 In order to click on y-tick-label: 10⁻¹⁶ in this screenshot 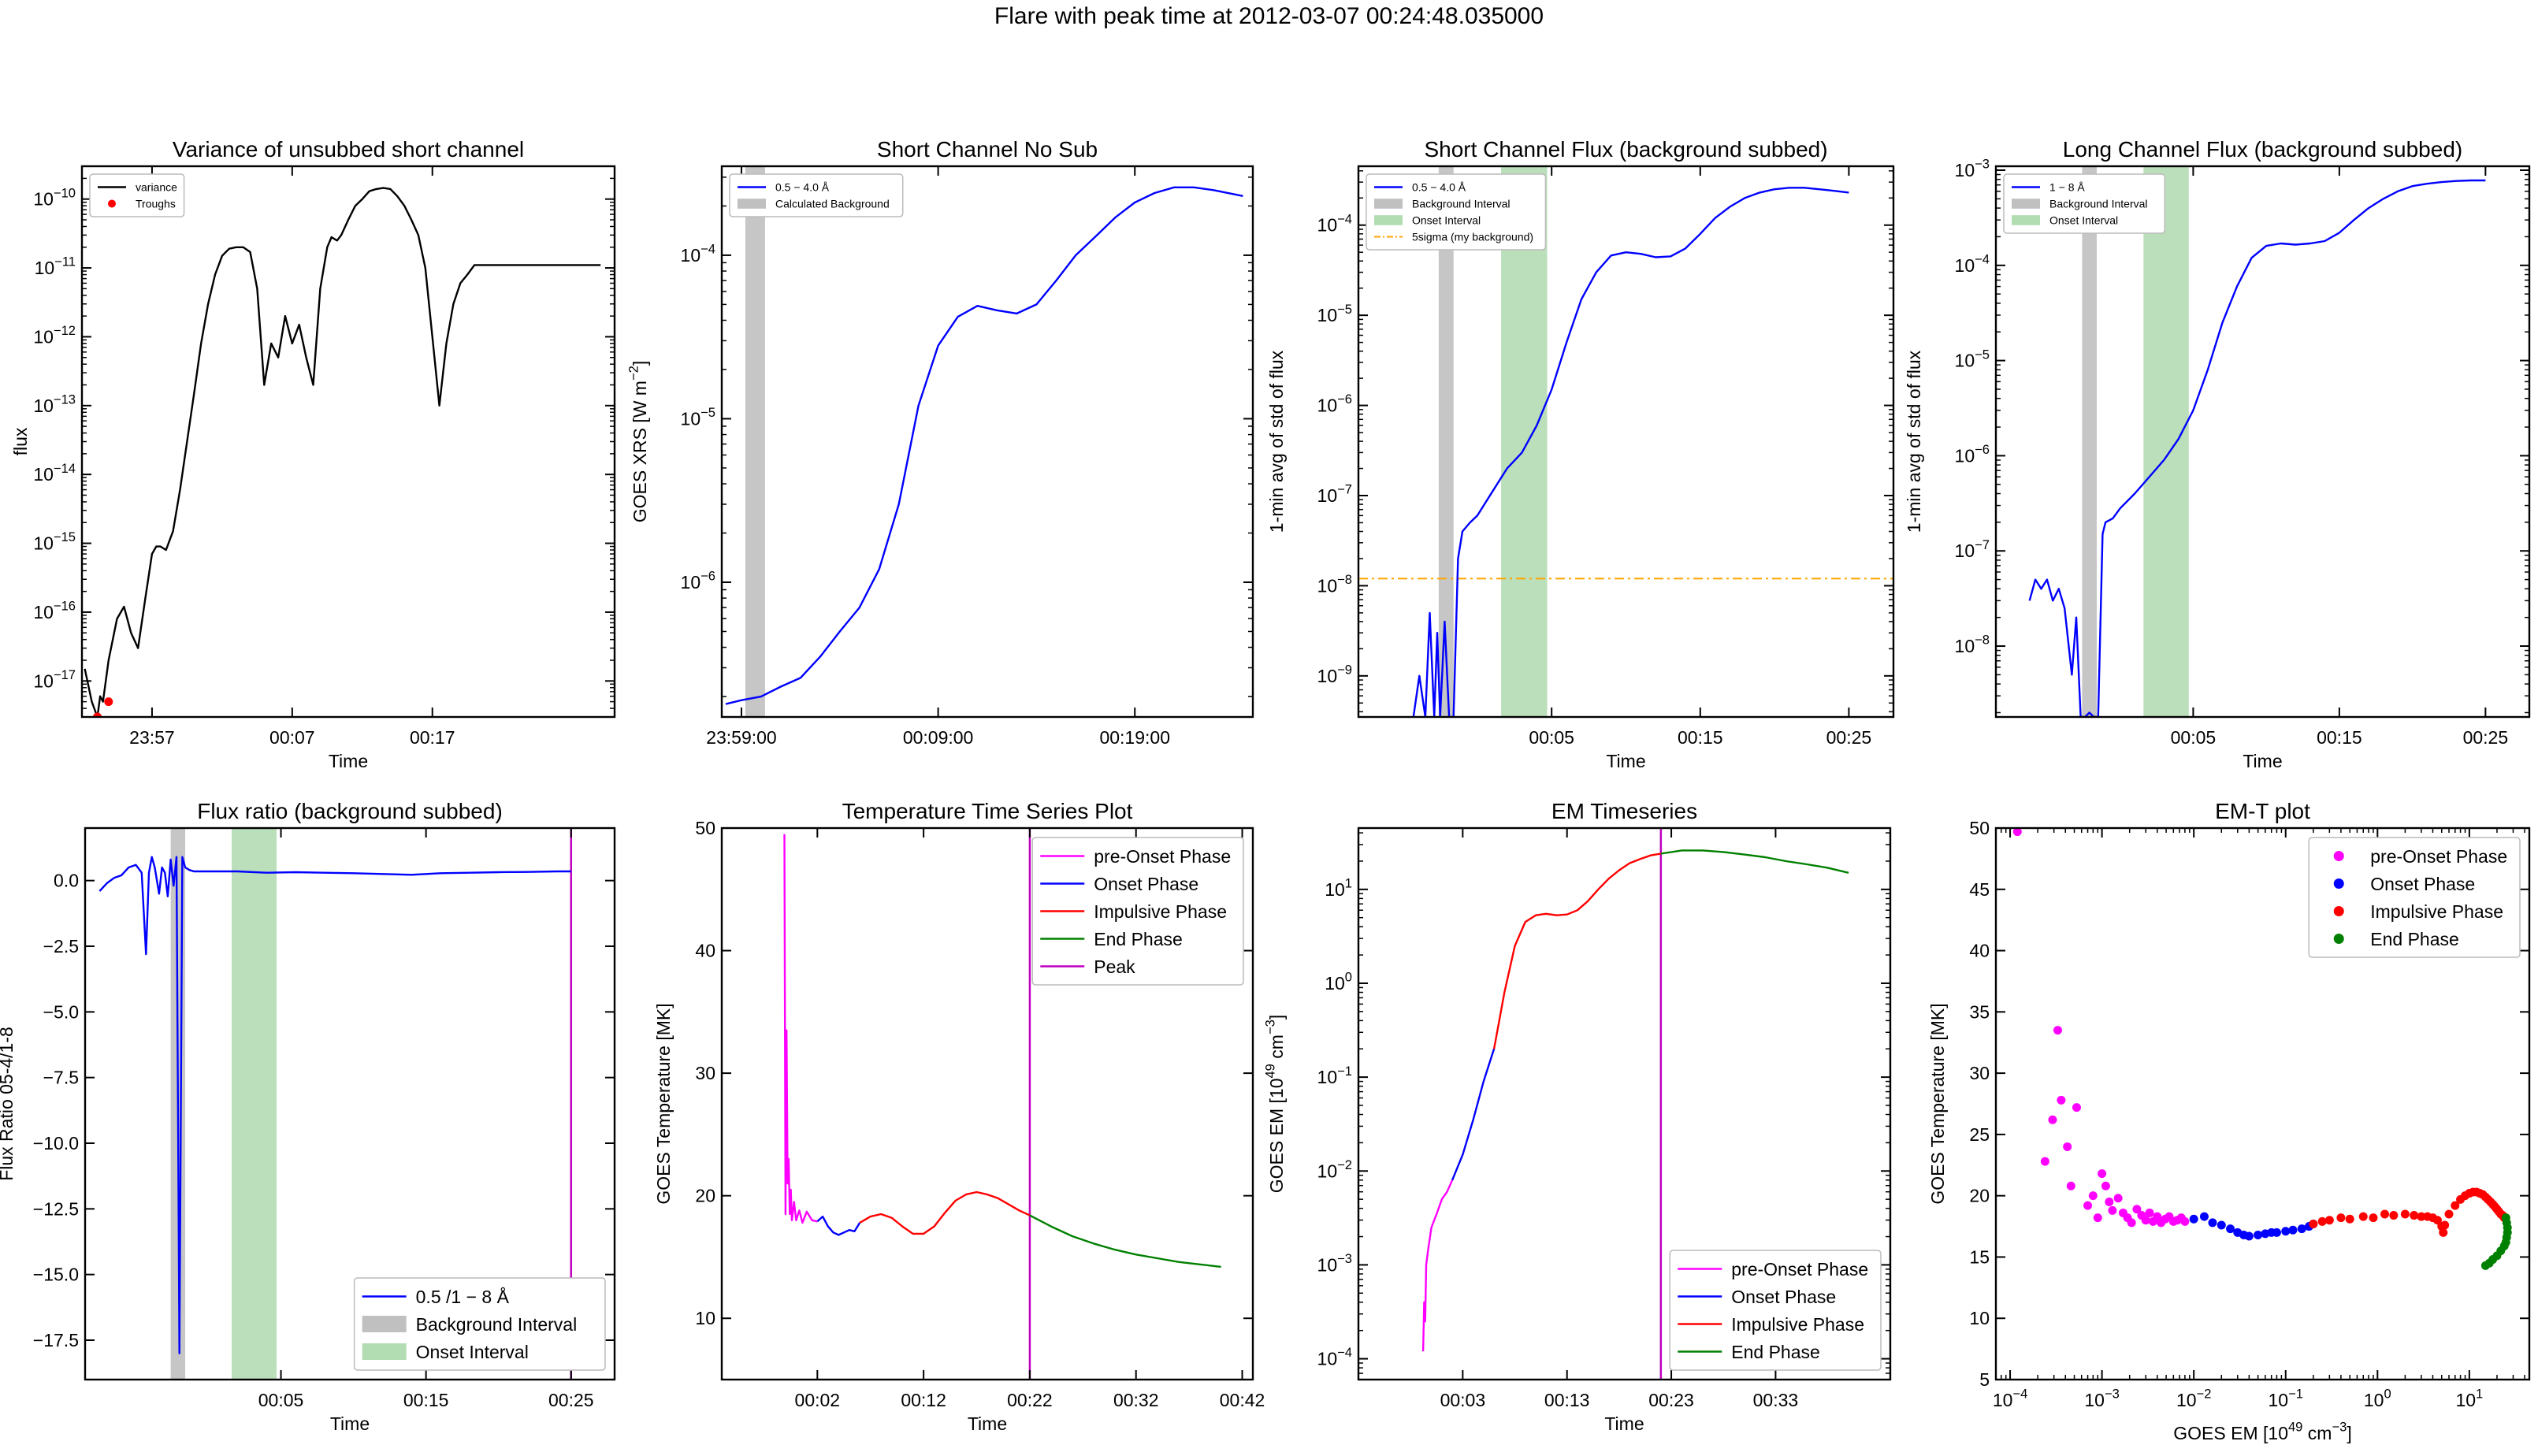, I will do `click(54, 610)`.